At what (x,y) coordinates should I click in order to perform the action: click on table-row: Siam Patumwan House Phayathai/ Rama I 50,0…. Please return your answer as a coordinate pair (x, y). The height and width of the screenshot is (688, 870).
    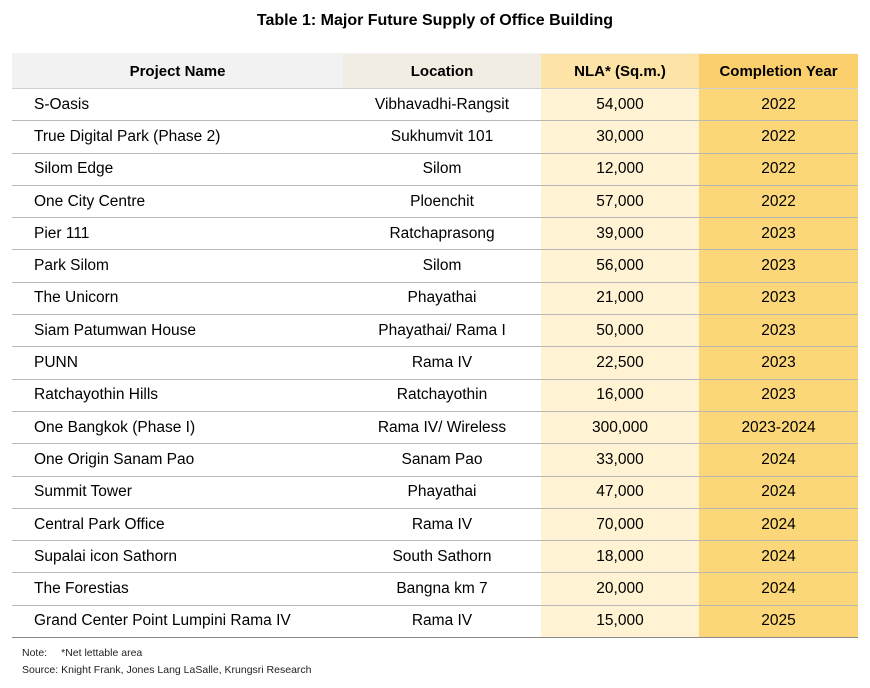
    Looking at the image, I should click on (435, 331).